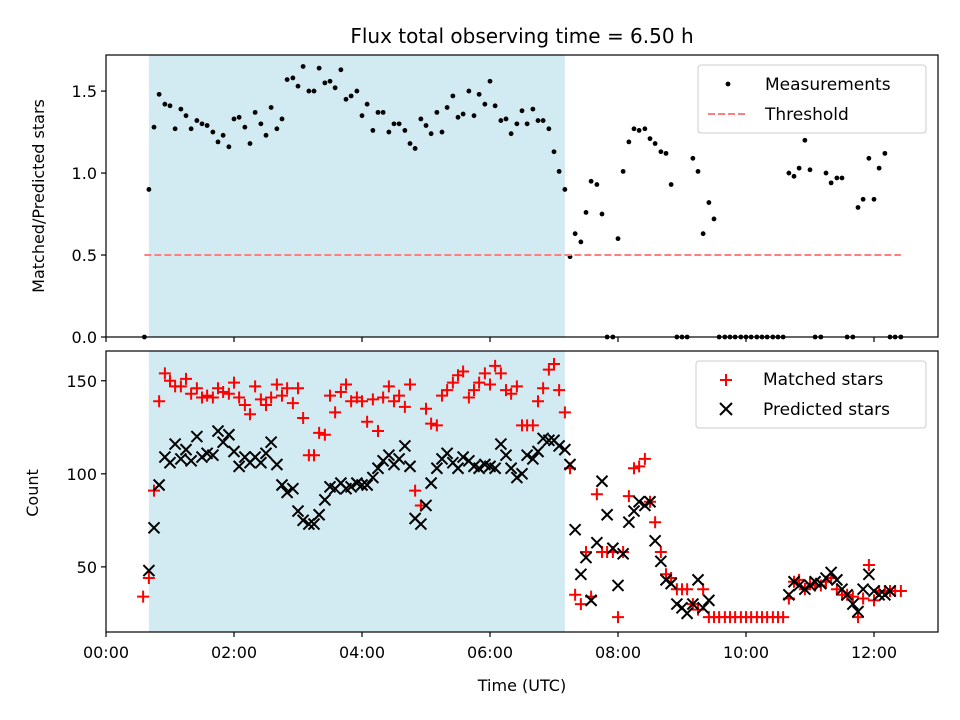 Image resolution: width=960 pixels, height=720 pixels. Describe the element at coordinates (828, 85) in the screenshot. I see `legend-measurements-label: Measurements` at that location.